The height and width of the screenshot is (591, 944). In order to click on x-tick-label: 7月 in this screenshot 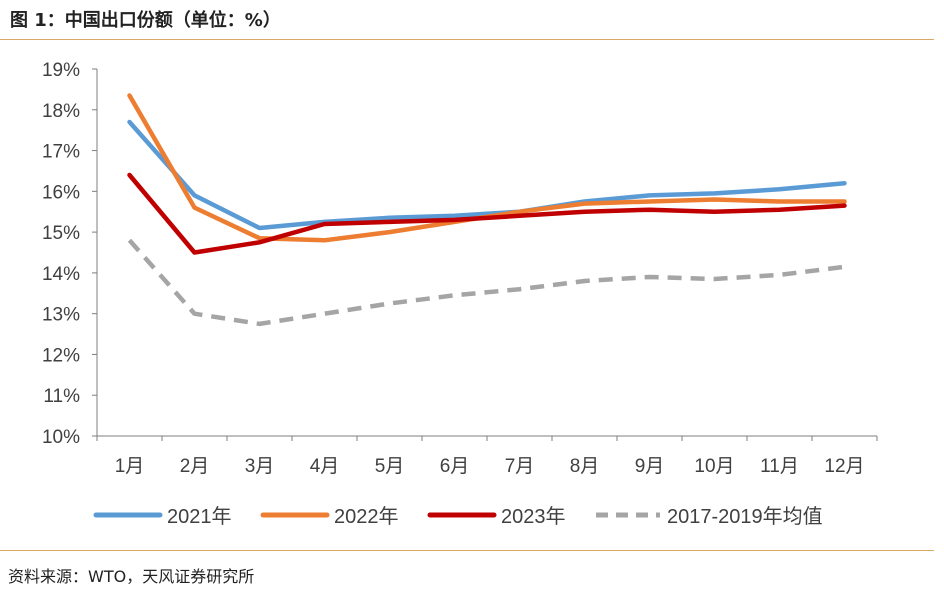, I will do `click(520, 466)`.